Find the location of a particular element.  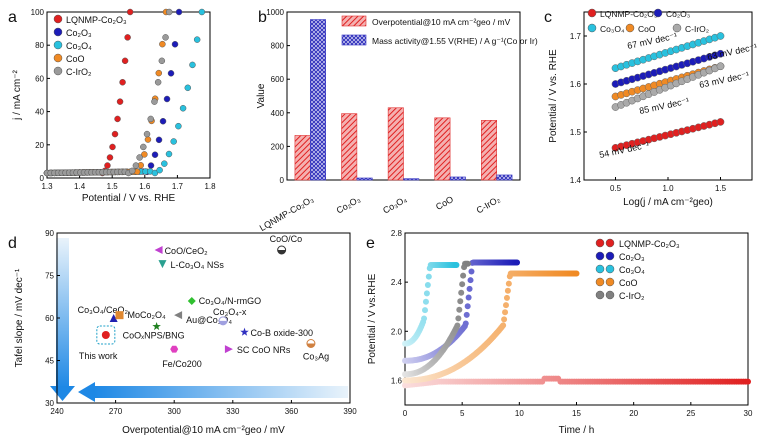

y-tick-label: 45 is located at coordinates (49, 361).